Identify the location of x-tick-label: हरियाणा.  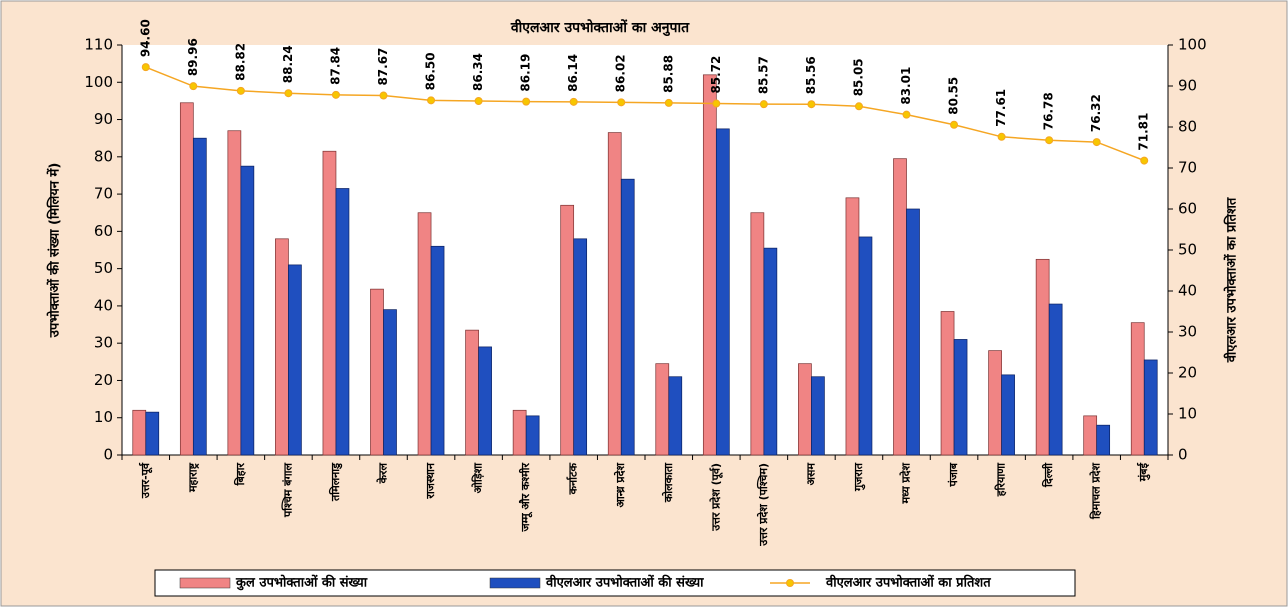
(1001, 479).